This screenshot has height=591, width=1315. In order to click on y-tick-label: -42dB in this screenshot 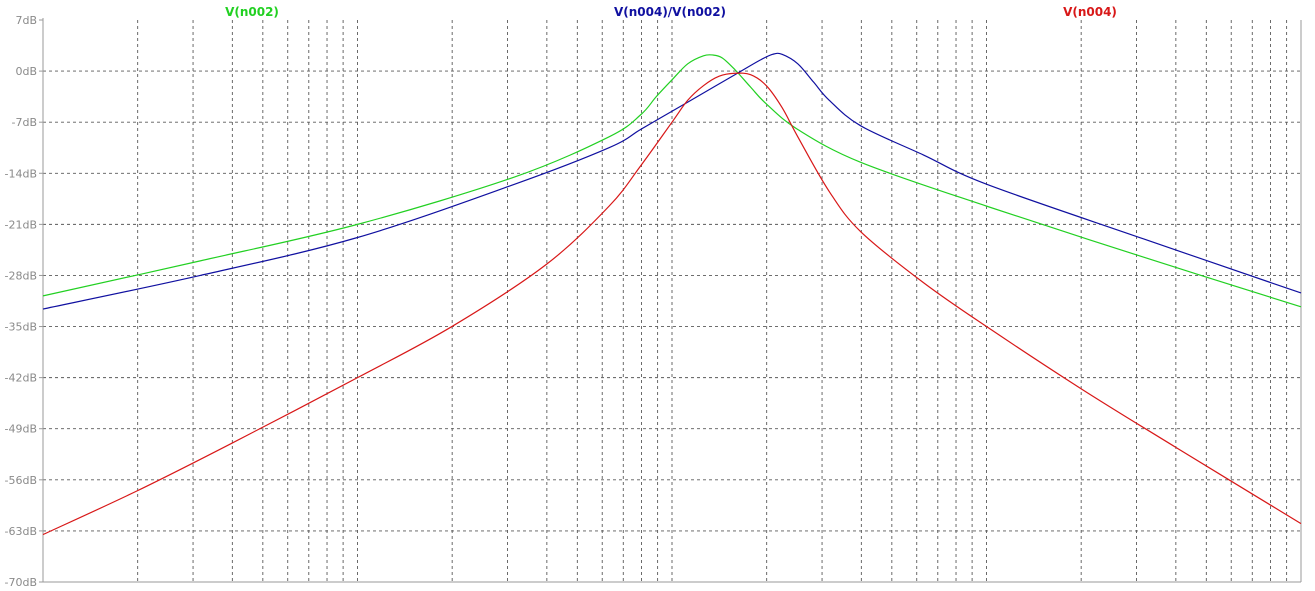, I will do `click(21, 378)`.